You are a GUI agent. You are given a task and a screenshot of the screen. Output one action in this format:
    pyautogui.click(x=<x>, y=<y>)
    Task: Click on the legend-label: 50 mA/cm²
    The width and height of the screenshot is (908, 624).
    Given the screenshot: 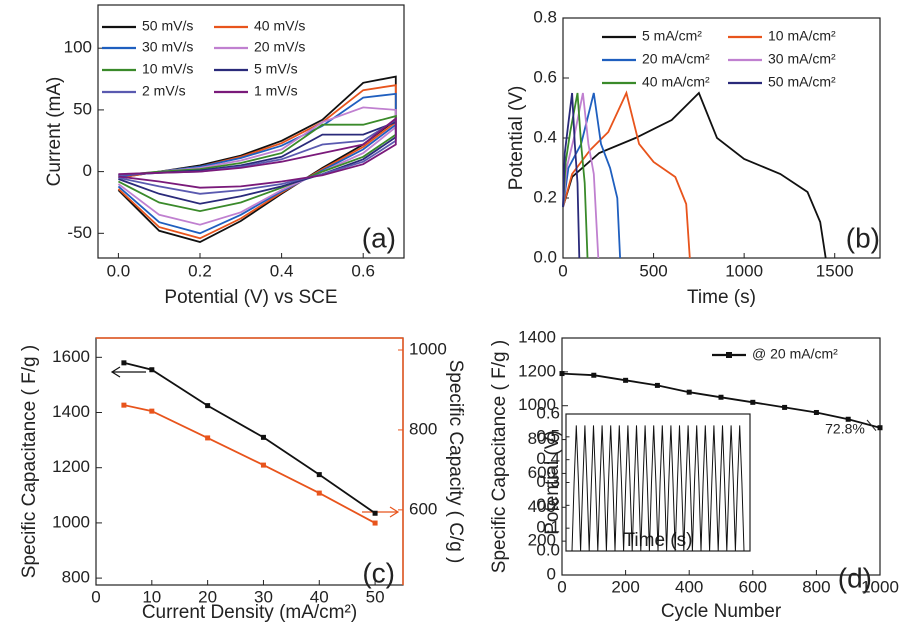 What is the action you would take?
    pyautogui.click(x=802, y=82)
    